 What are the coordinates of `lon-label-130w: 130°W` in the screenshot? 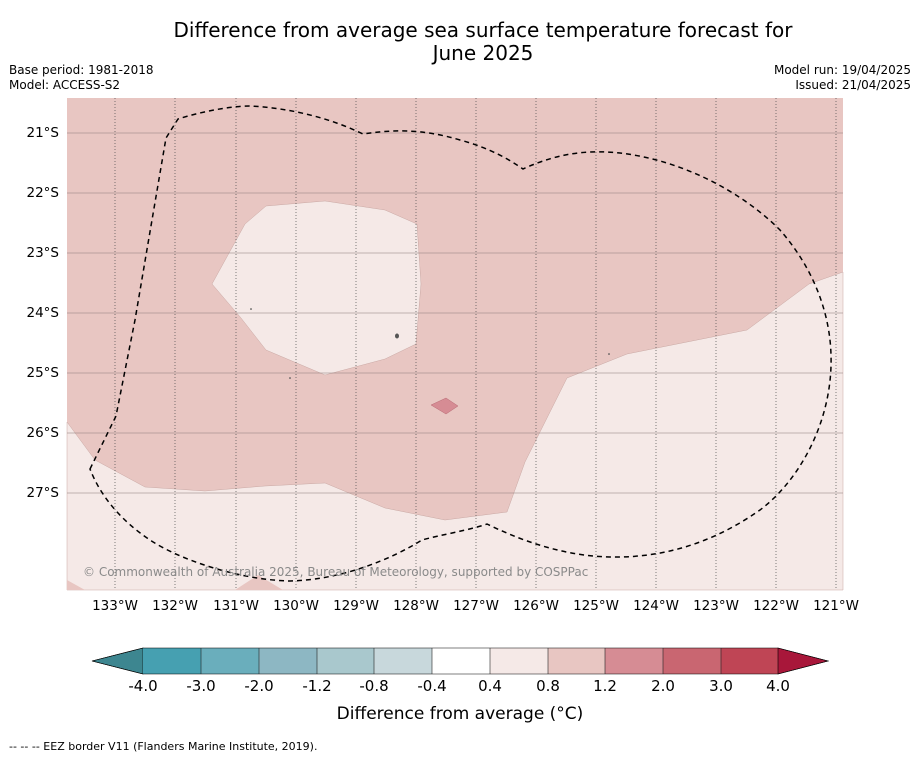 It's located at (296, 606).